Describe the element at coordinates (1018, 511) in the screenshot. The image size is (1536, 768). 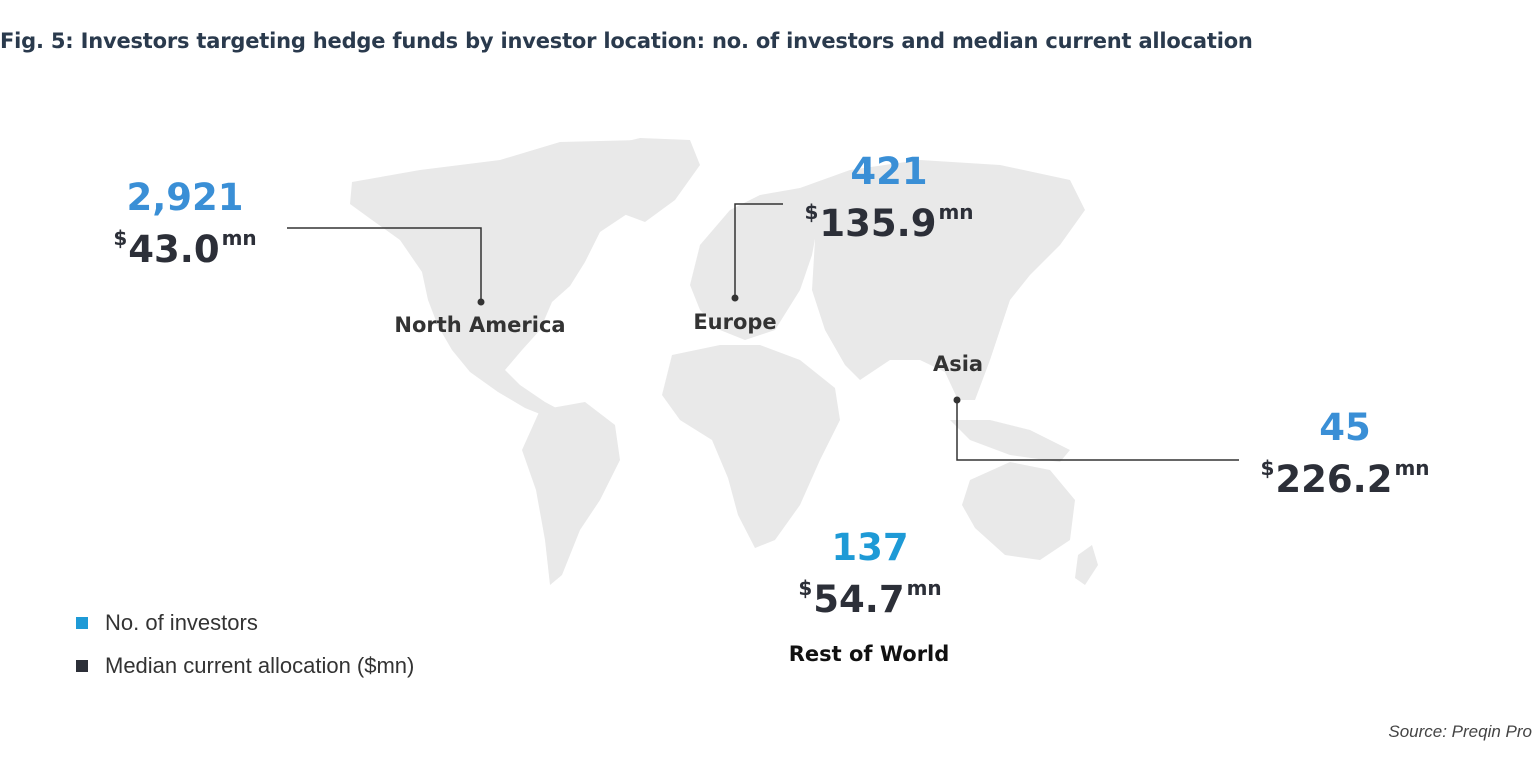
I see `land-australia` at that location.